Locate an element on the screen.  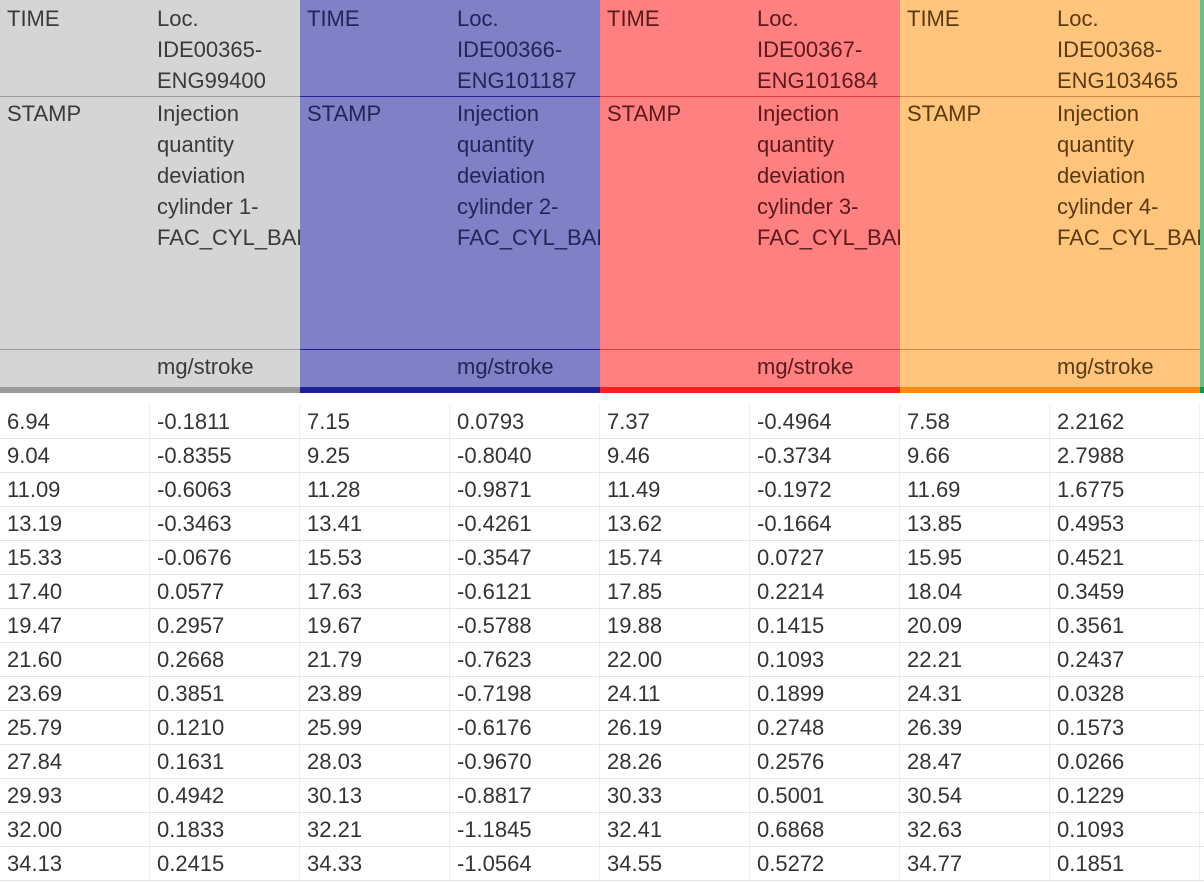
time-stamp-cell: 13.62 is located at coordinates (675, 523).